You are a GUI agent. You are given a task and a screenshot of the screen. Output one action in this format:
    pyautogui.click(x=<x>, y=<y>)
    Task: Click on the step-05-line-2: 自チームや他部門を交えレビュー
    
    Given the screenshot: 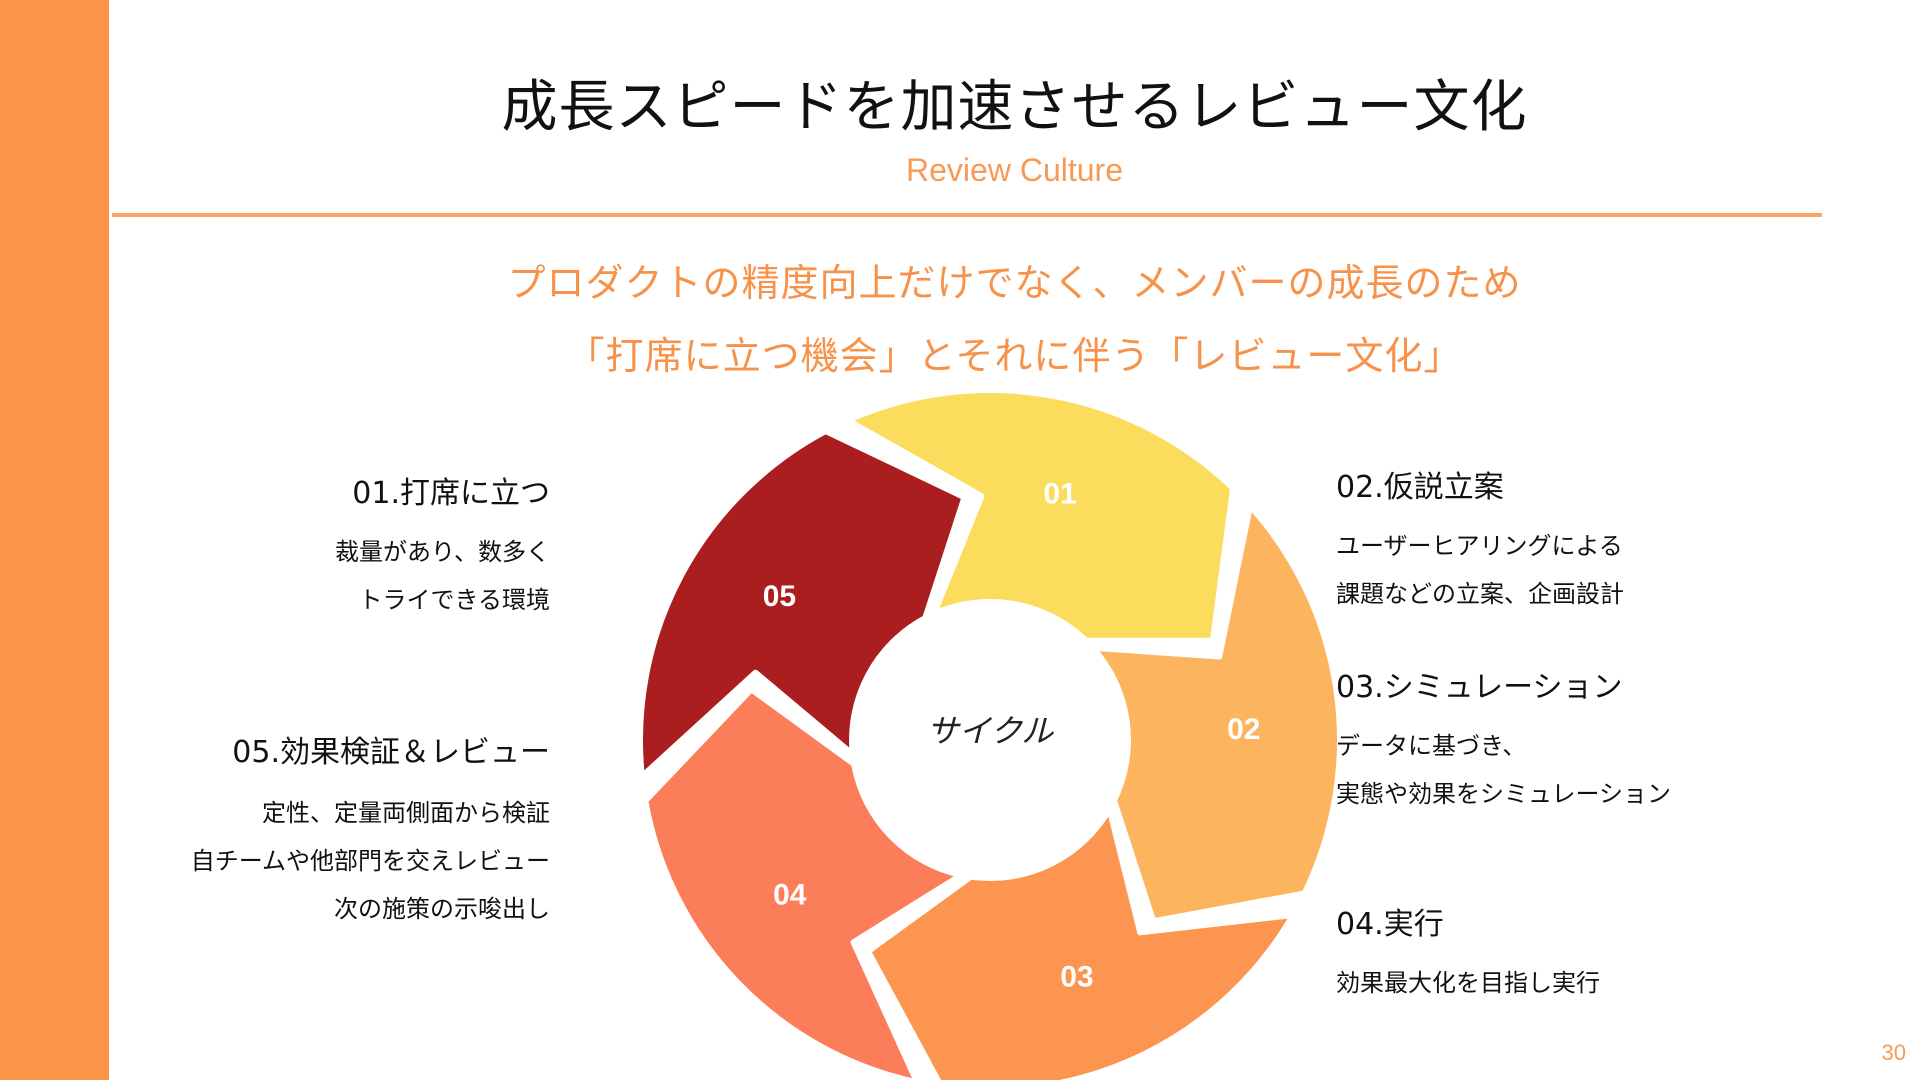 What is the action you would take?
    pyautogui.click(x=370, y=861)
    